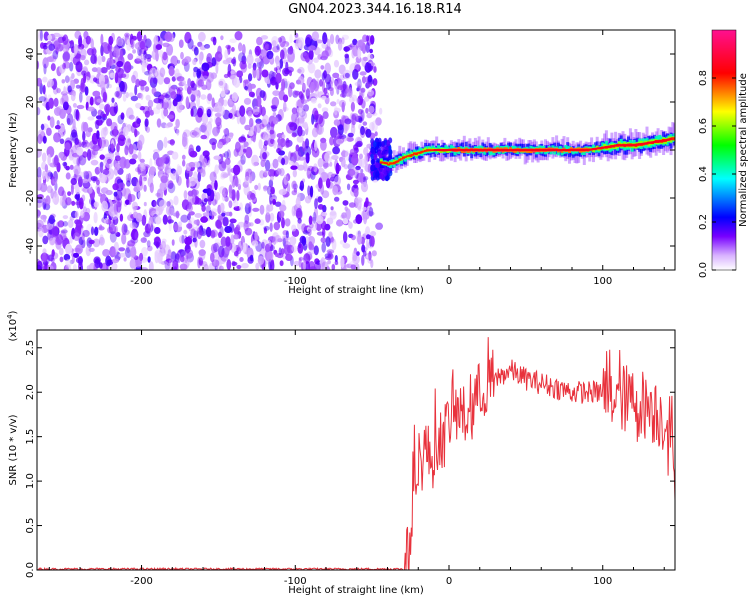 Image resolution: width=750 pixels, height=600 pixels. Describe the element at coordinates (449, 281) in the screenshot. I see `x-tick-label: 0` at that location.